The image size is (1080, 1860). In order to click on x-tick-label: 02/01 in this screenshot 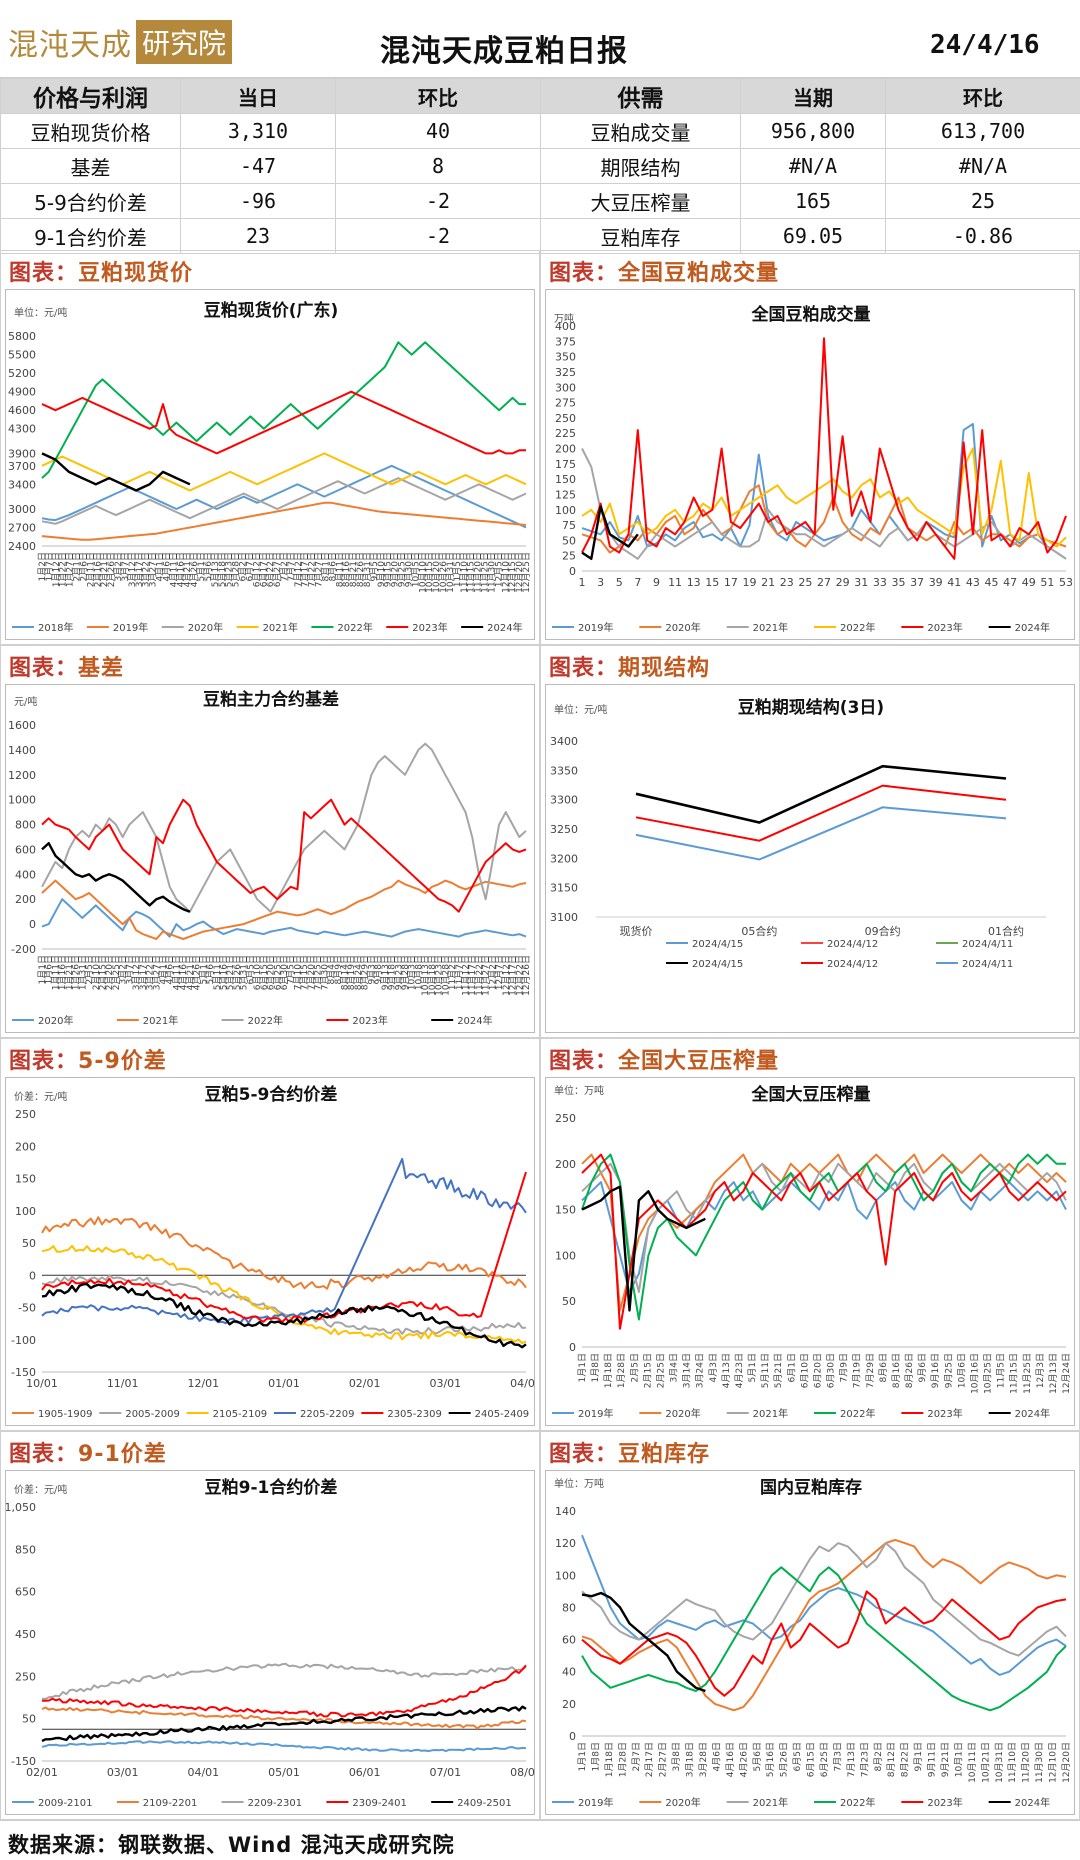, I will do `click(42, 1772)`.